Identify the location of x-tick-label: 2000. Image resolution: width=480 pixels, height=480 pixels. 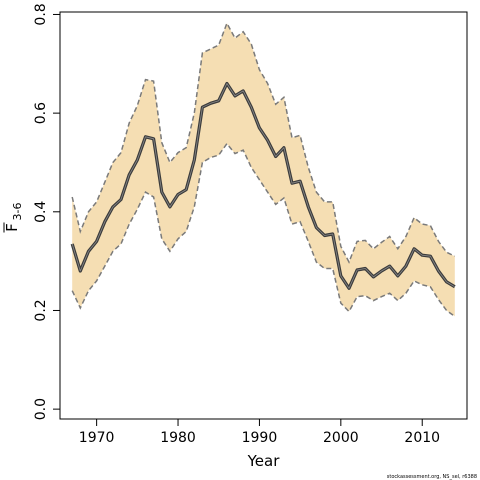
(341, 438).